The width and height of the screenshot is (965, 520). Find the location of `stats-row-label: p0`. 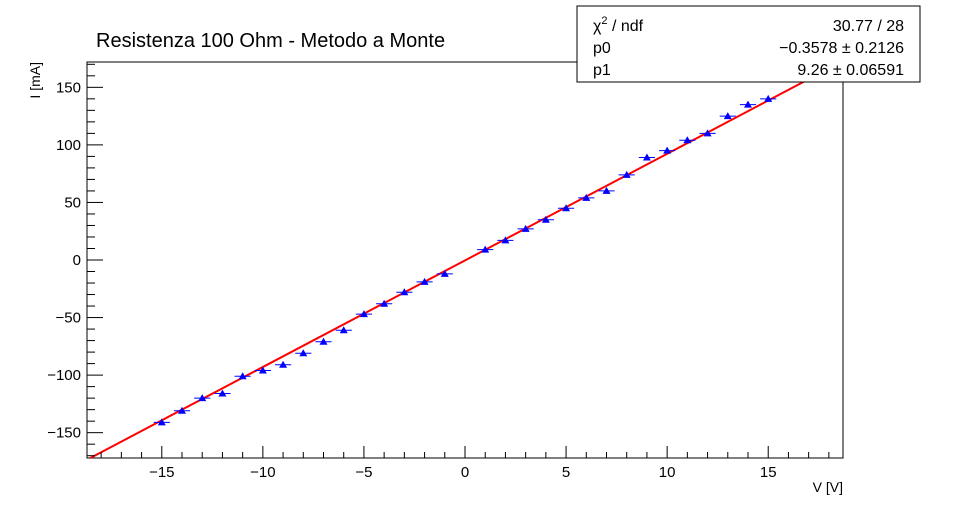

stats-row-label: p0 is located at coordinates (602, 48).